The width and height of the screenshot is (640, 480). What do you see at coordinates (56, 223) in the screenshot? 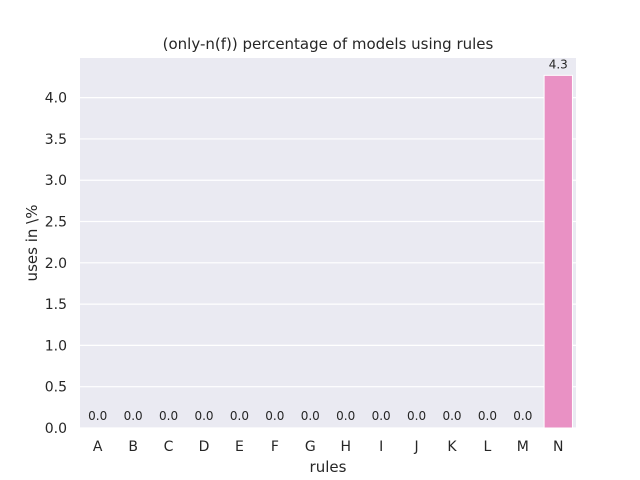
I see `y-tick-label: 2.5` at bounding box center [56, 223].